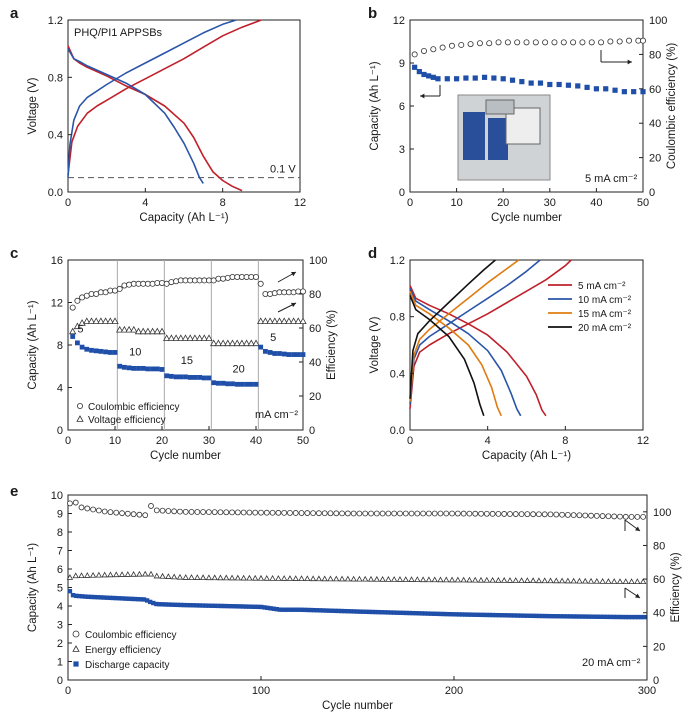 Image resolution: width=700 pixels, height=720 pixels. I want to click on panel-e-annotation: 20 mA cm⁻², so click(611, 663).